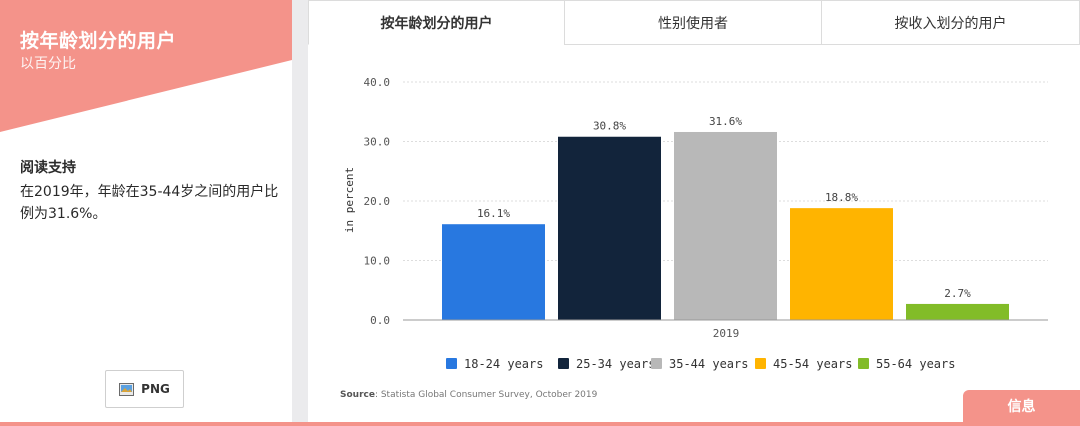 The width and height of the screenshot is (1080, 426). What do you see at coordinates (349, 200) in the screenshot?
I see `y-axis-label: in percent` at bounding box center [349, 200].